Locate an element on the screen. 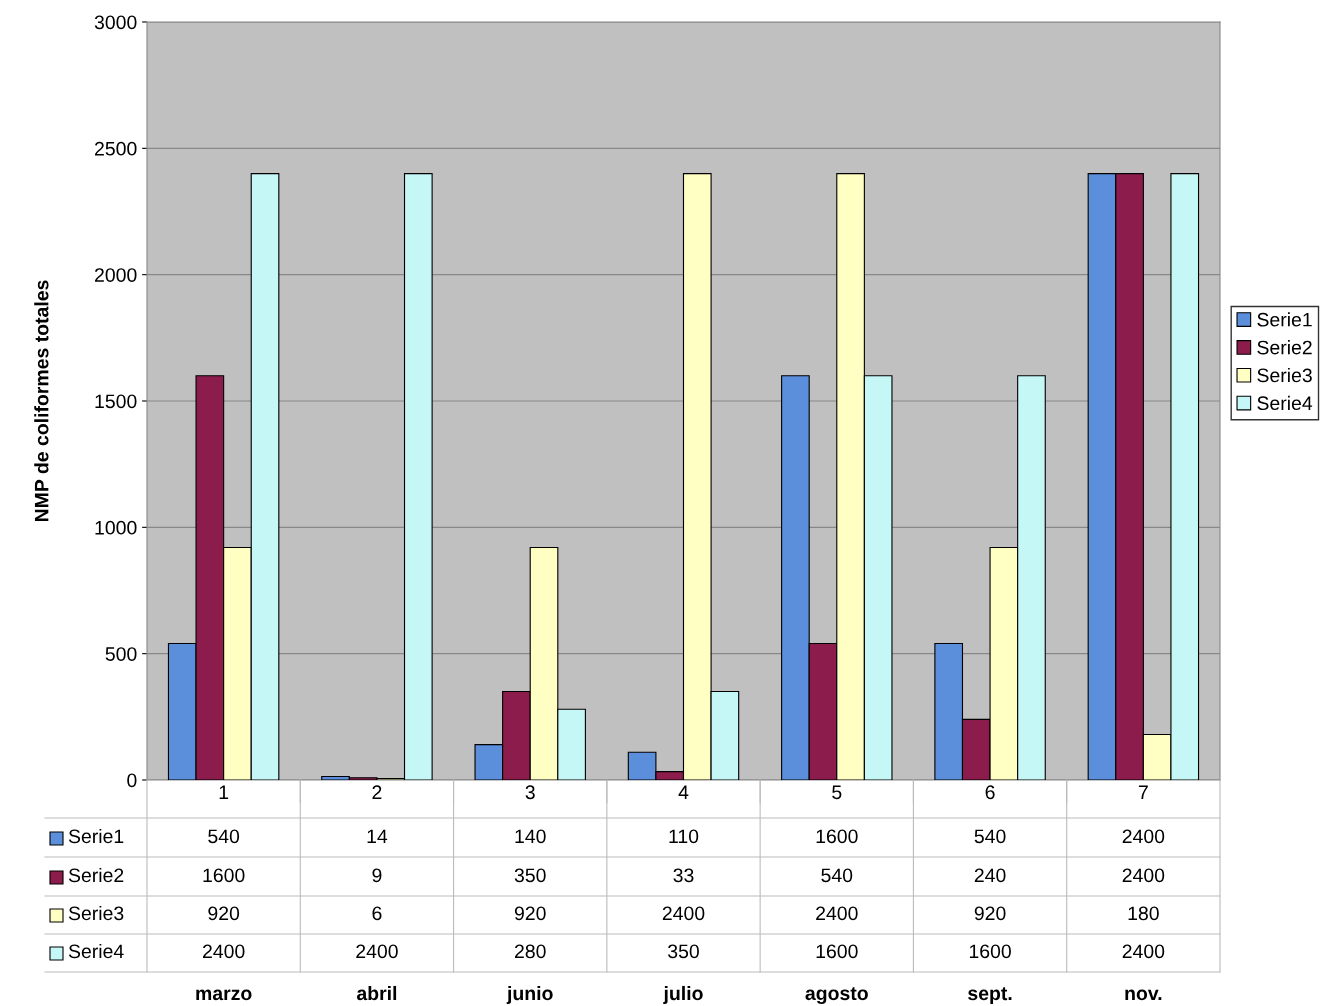 This screenshot has width=1325, height=1006. data-label: 140 is located at coordinates (530, 836).